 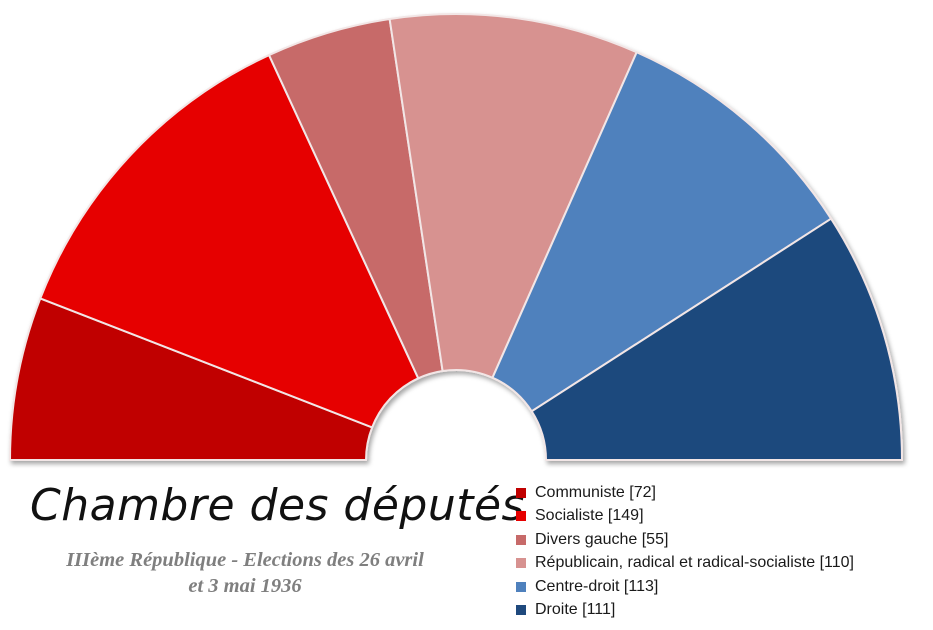 What do you see at coordinates (521, 586) in the screenshot?
I see `legend-swatch-centre-droit` at bounding box center [521, 586].